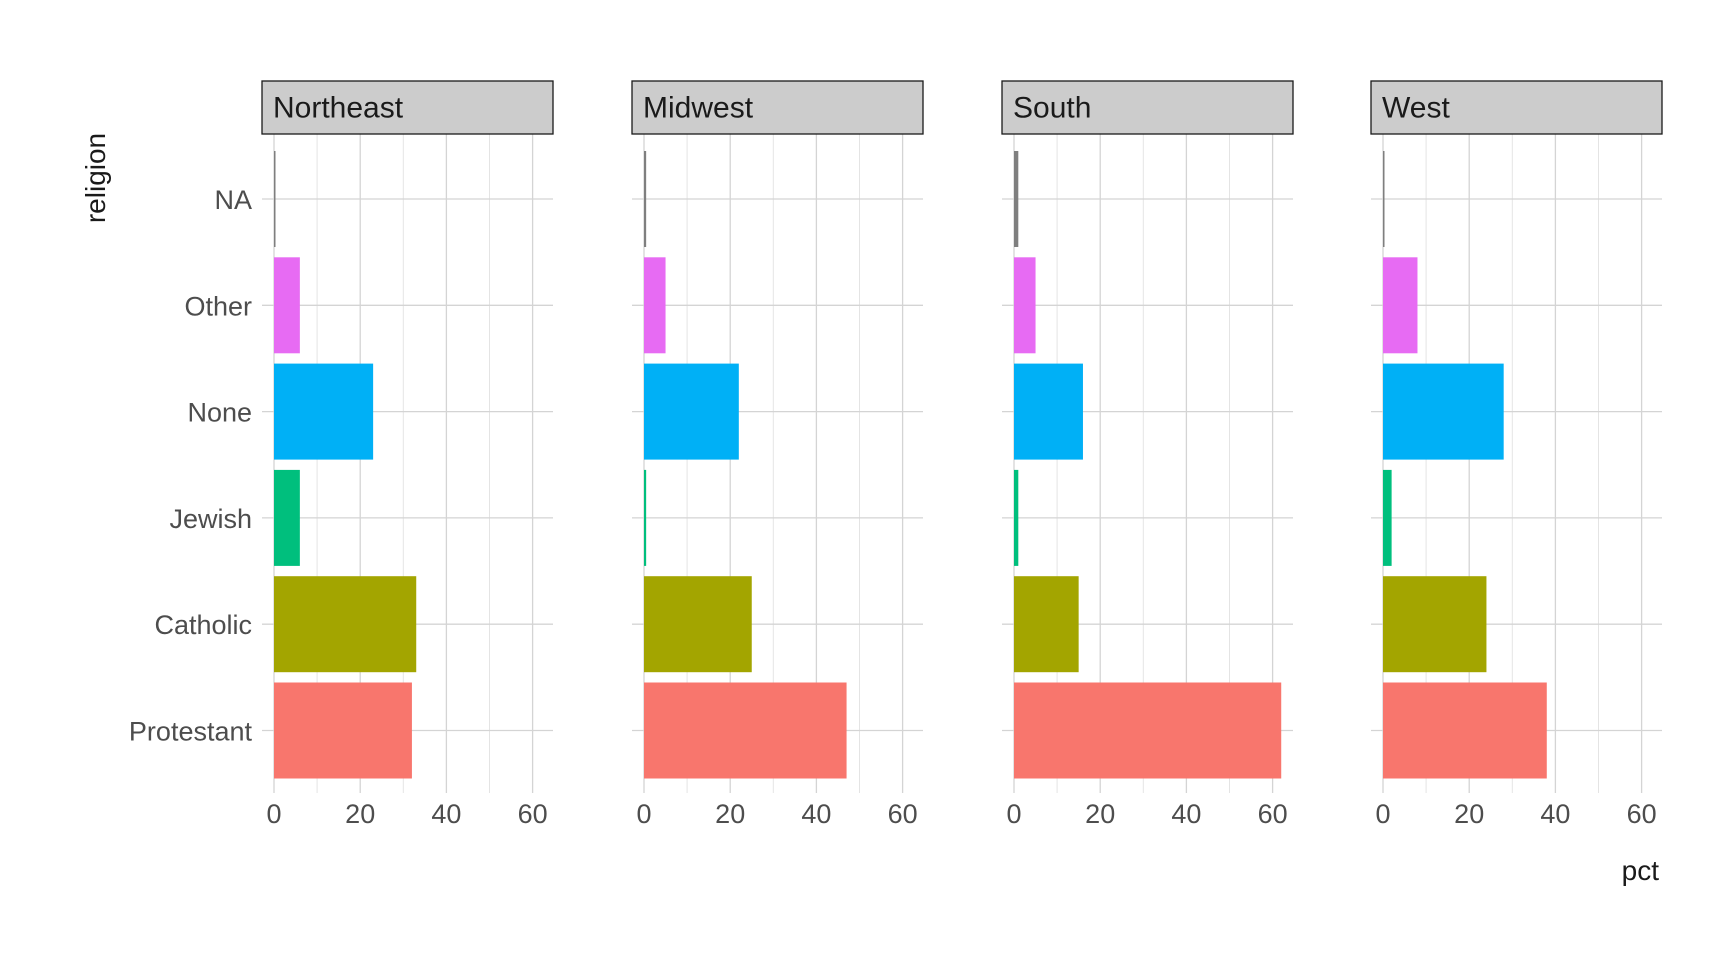 This screenshot has height=960, width=1728. Describe the element at coordinates (407, 454) in the screenshot. I see `panel-northeast: Northeast 0 20 40 60` at that location.